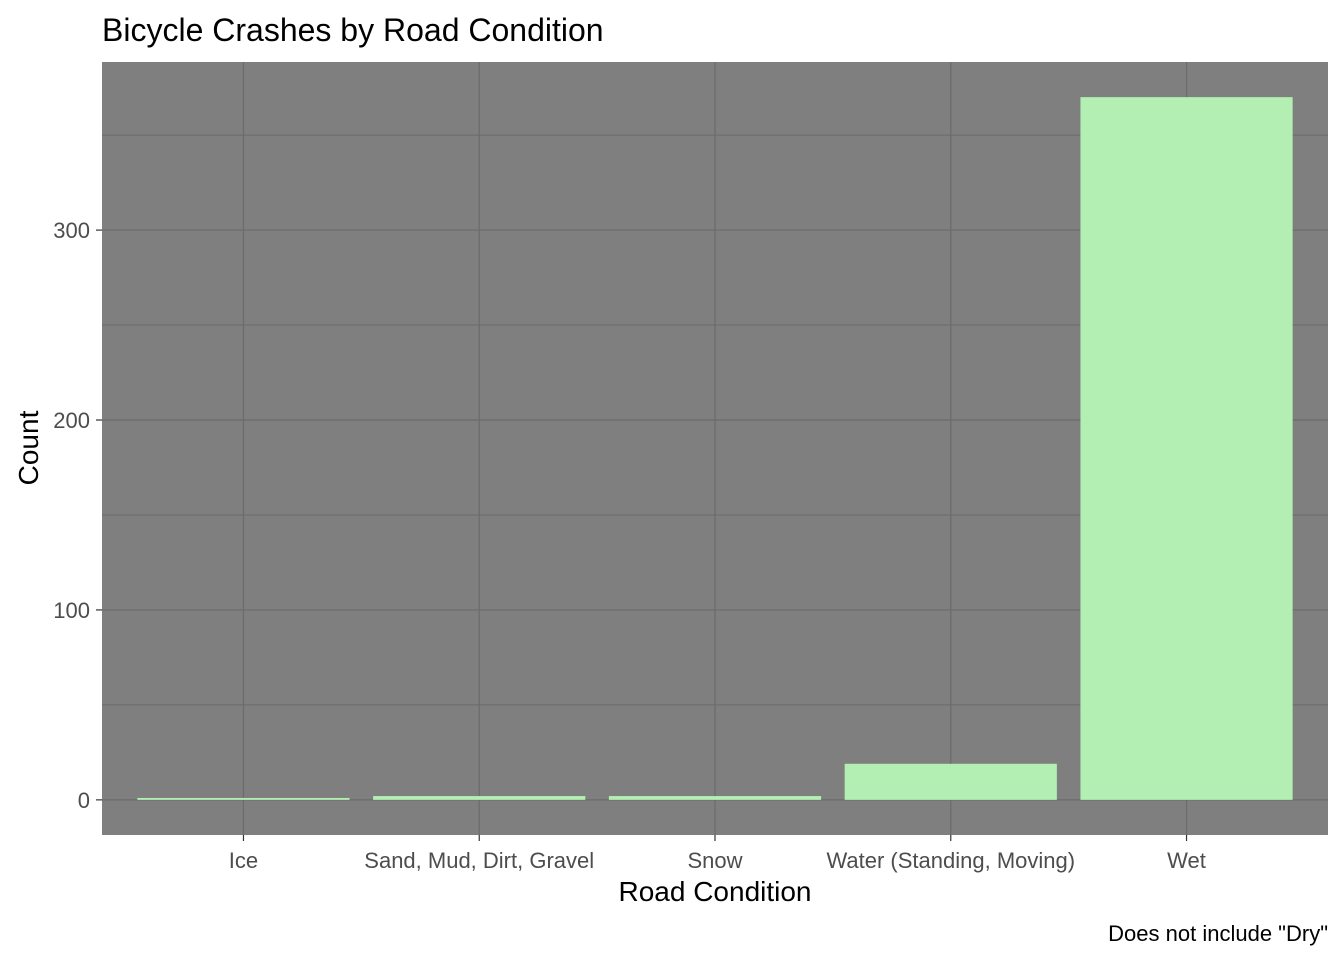 The height and width of the screenshot is (960, 1344). Describe the element at coordinates (1186, 860) in the screenshot. I see `x-tick-label: Wet` at that location.